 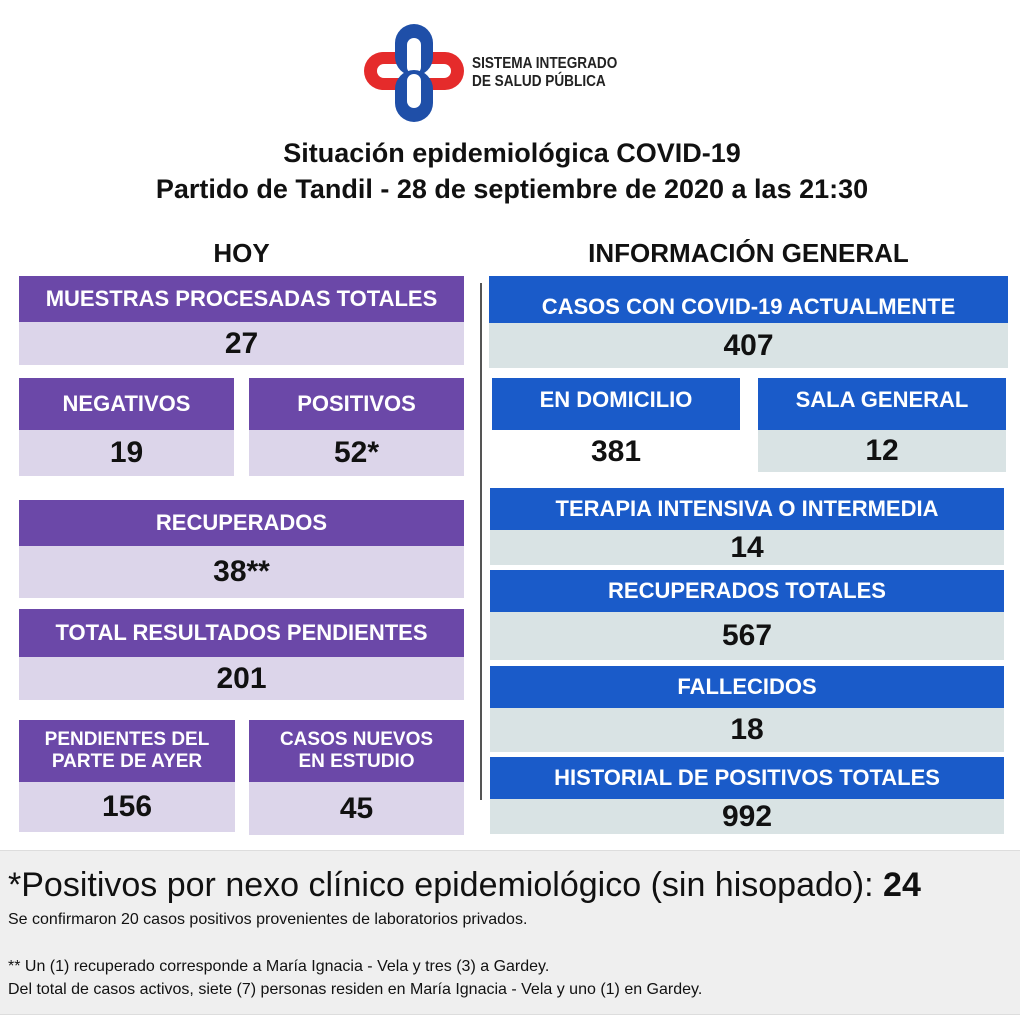 What do you see at coordinates (241, 299) in the screenshot?
I see `muestras-label: MUESTRAS PROCESADAS TOTALES` at bounding box center [241, 299].